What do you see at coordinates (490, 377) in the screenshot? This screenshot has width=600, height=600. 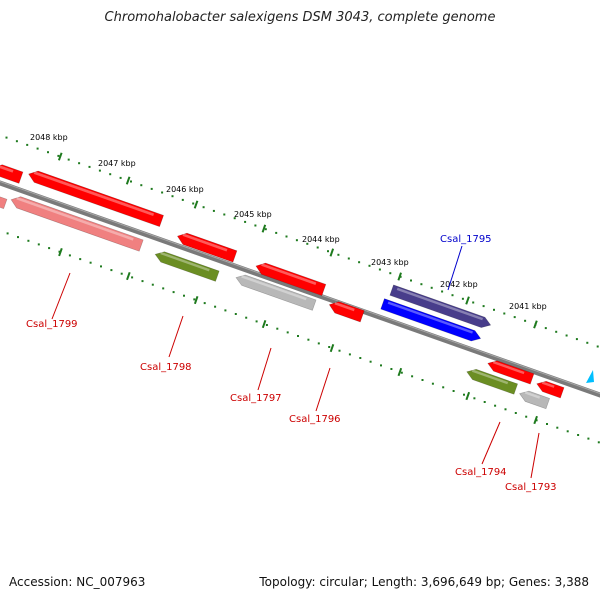 I see `gene-csal-1794-b-shine` at bounding box center [490, 377].